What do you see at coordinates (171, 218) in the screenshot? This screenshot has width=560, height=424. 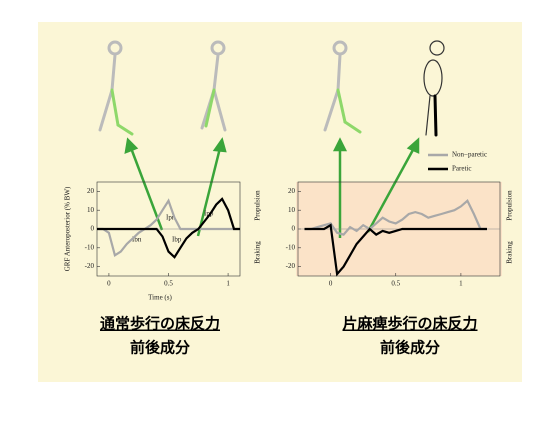 I see `annotation: Ipn` at bounding box center [171, 218].